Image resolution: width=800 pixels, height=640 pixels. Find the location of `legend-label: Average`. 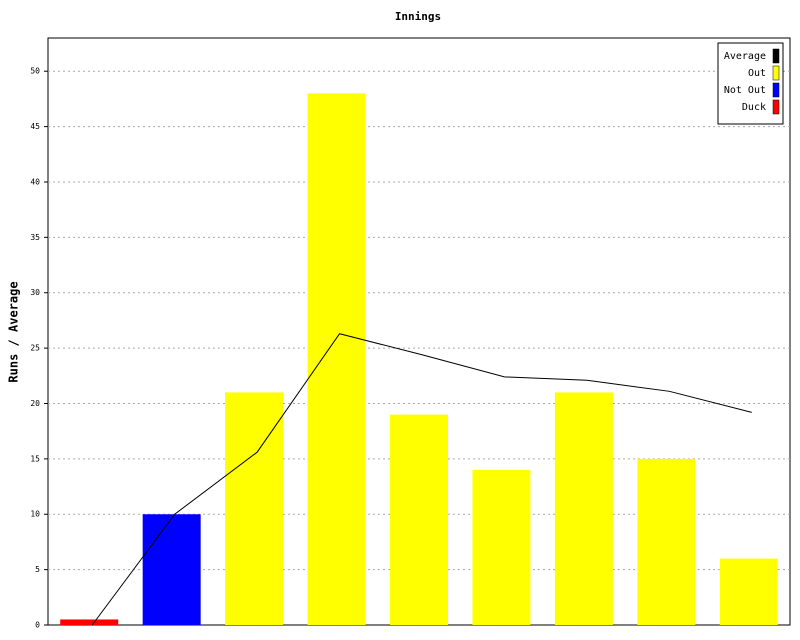

legend-label: Average is located at coordinates (745, 56).